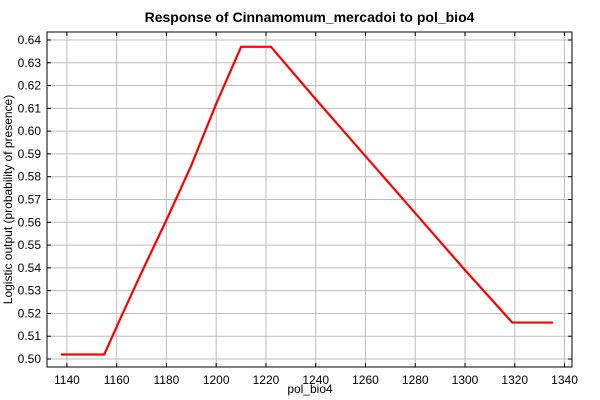  Describe the element at coordinates (514, 380) in the screenshot. I see `x-tick-label: 1320` at that location.